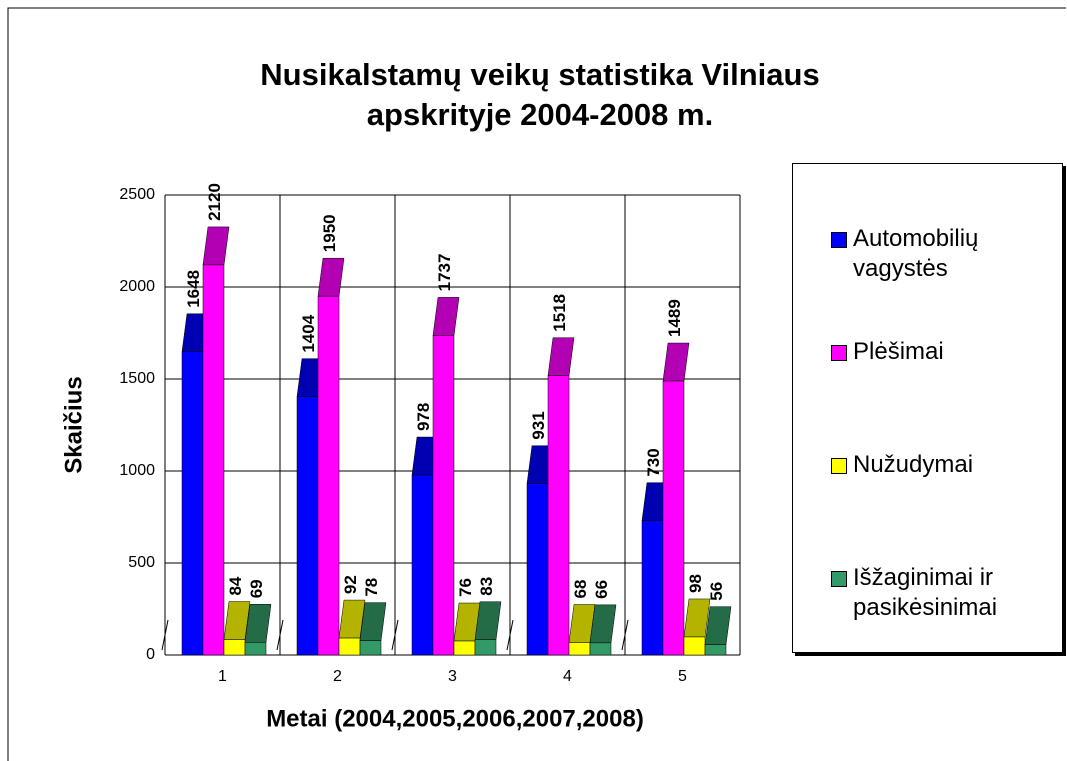 Image resolution: width=1067 pixels, height=761 pixels. What do you see at coordinates (423, 417) in the screenshot?
I see `data-label: 978` at bounding box center [423, 417].